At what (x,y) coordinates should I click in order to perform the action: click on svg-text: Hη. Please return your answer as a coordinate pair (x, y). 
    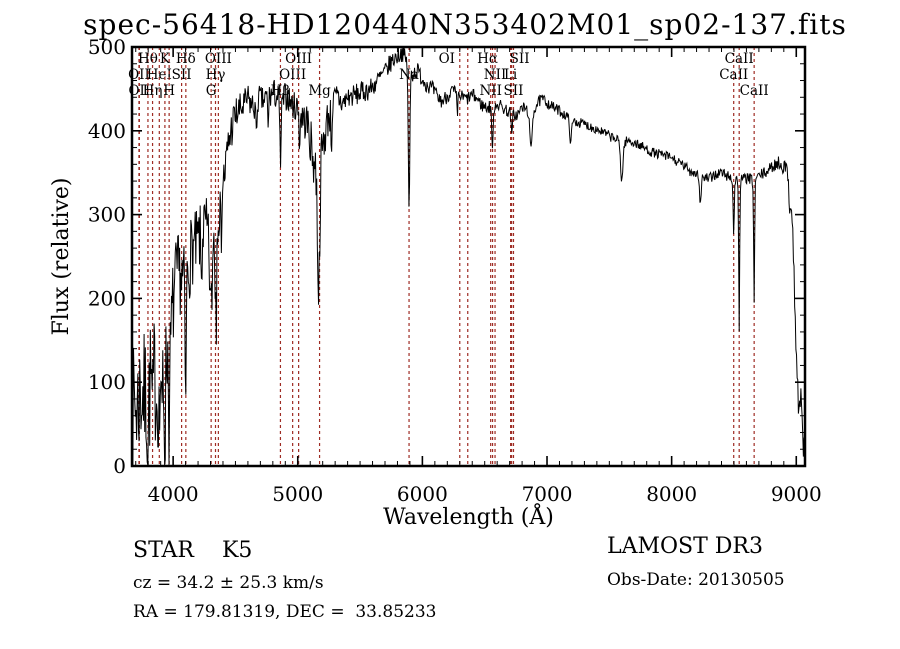
    Looking at the image, I should click on (153, 91).